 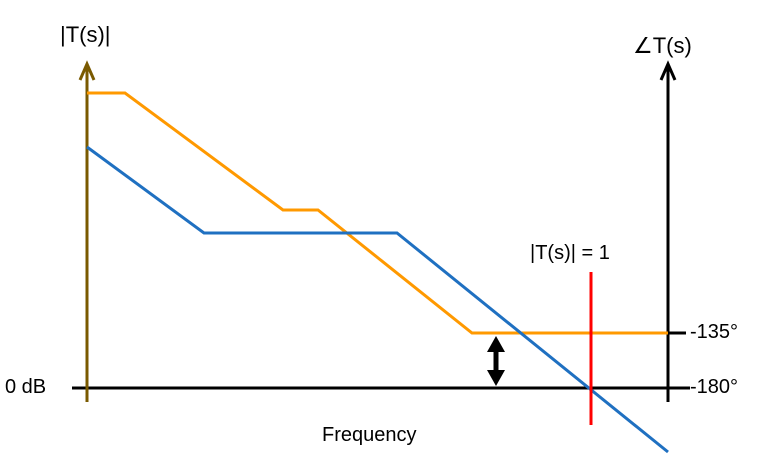 What do you see at coordinates (570, 253) in the screenshot?
I see `crossover-label: |T(s)| = 1` at bounding box center [570, 253].